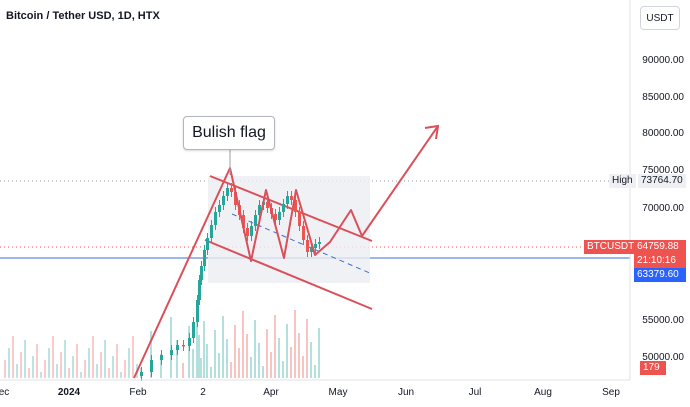 The height and width of the screenshot is (407, 690). What do you see at coordinates (660, 247) in the screenshot?
I see `last-price-tag: 64759.88` at bounding box center [660, 247].